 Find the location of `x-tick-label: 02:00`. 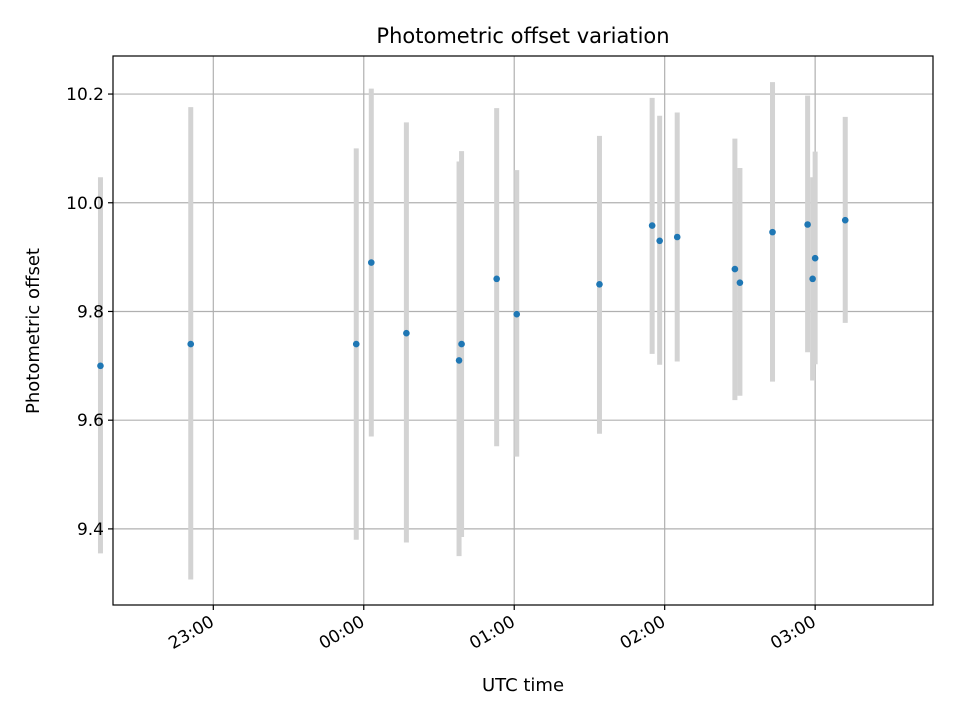

x-tick-label: 02:00 is located at coordinates (643, 633).